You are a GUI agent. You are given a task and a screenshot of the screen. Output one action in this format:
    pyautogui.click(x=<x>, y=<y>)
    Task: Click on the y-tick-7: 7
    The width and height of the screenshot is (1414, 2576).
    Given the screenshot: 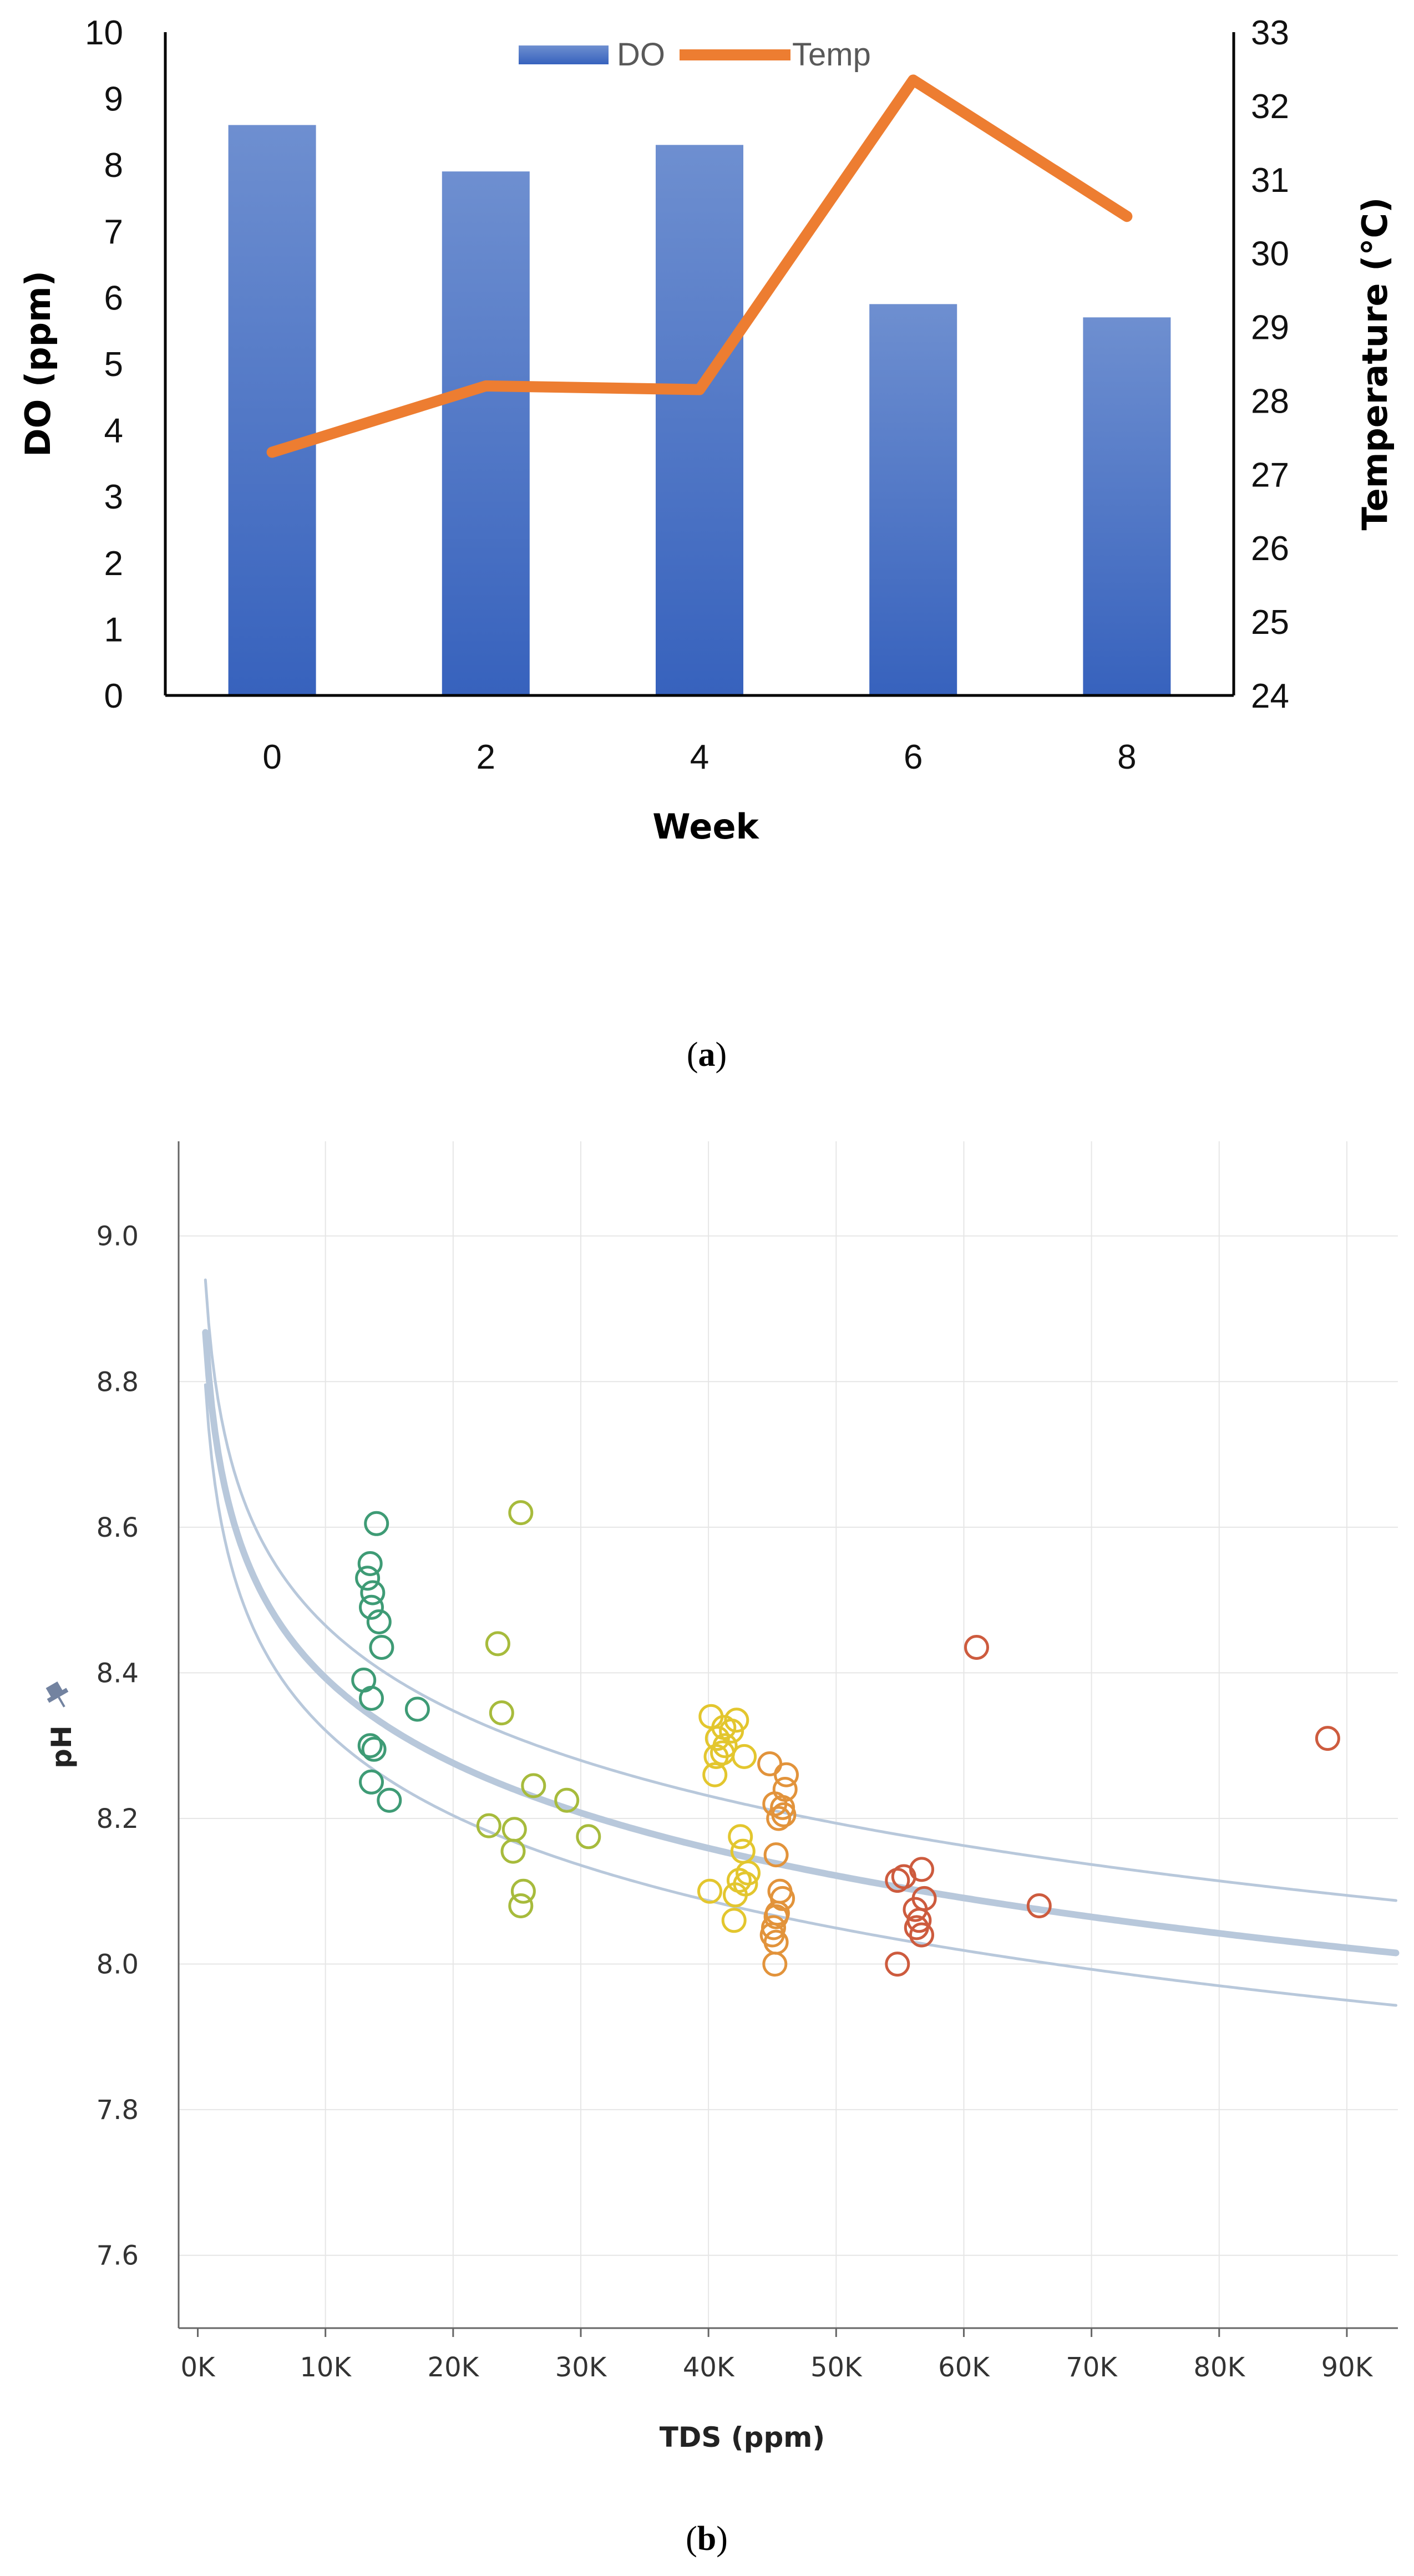 What is the action you would take?
    pyautogui.click(x=113, y=232)
    